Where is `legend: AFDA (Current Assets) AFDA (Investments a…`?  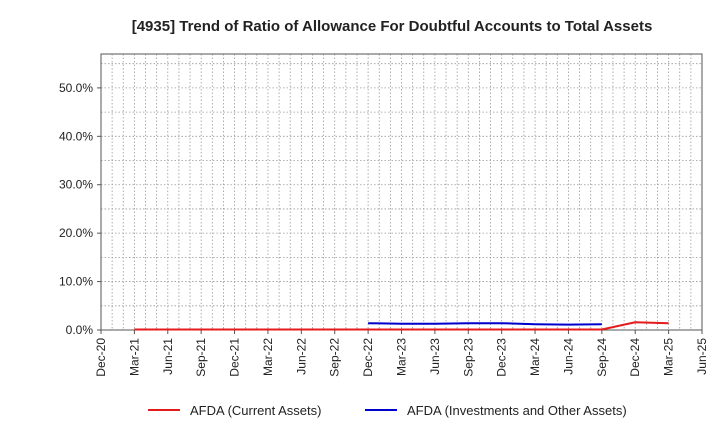 legend: AFDA (Current Assets) AFDA (Investments a… is located at coordinates (387, 410).